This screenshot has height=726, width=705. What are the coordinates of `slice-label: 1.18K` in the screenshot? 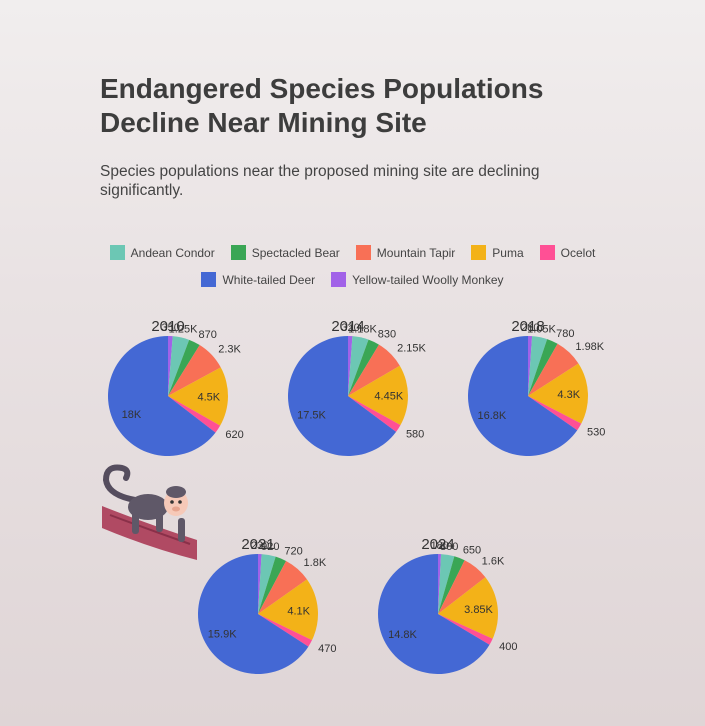 It's located at (362, 330).